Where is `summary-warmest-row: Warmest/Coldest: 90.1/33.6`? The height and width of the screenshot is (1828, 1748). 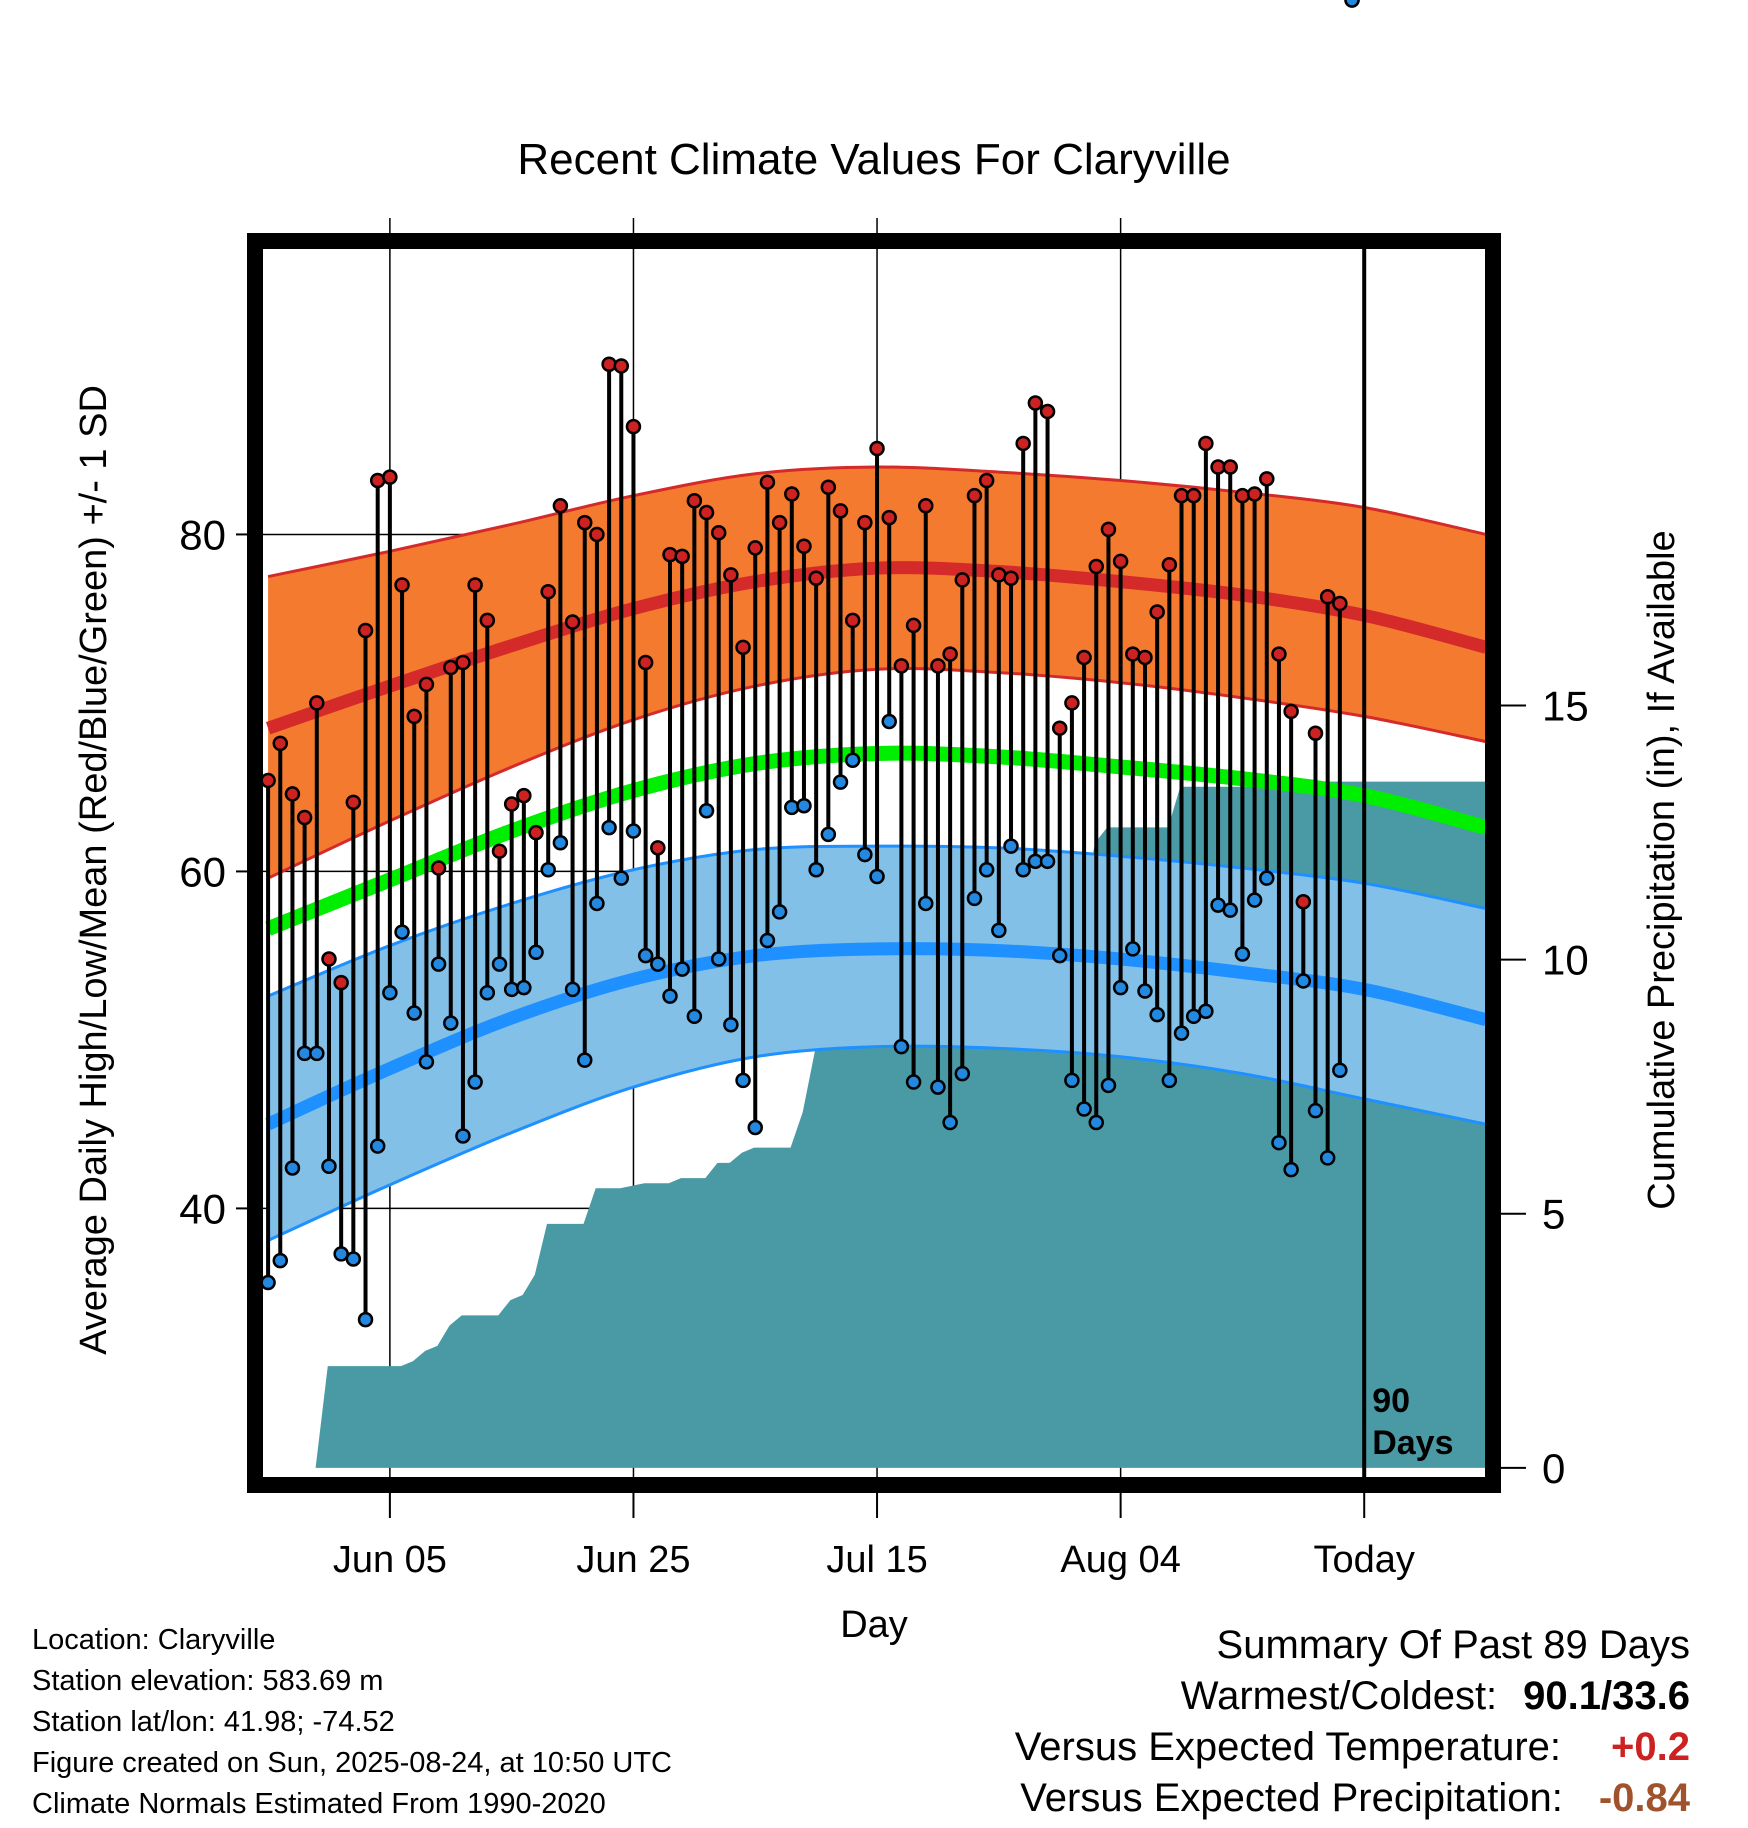 summary-warmest-row: Warmest/Coldest: 90.1/33.6 is located at coordinates (1352, 1696).